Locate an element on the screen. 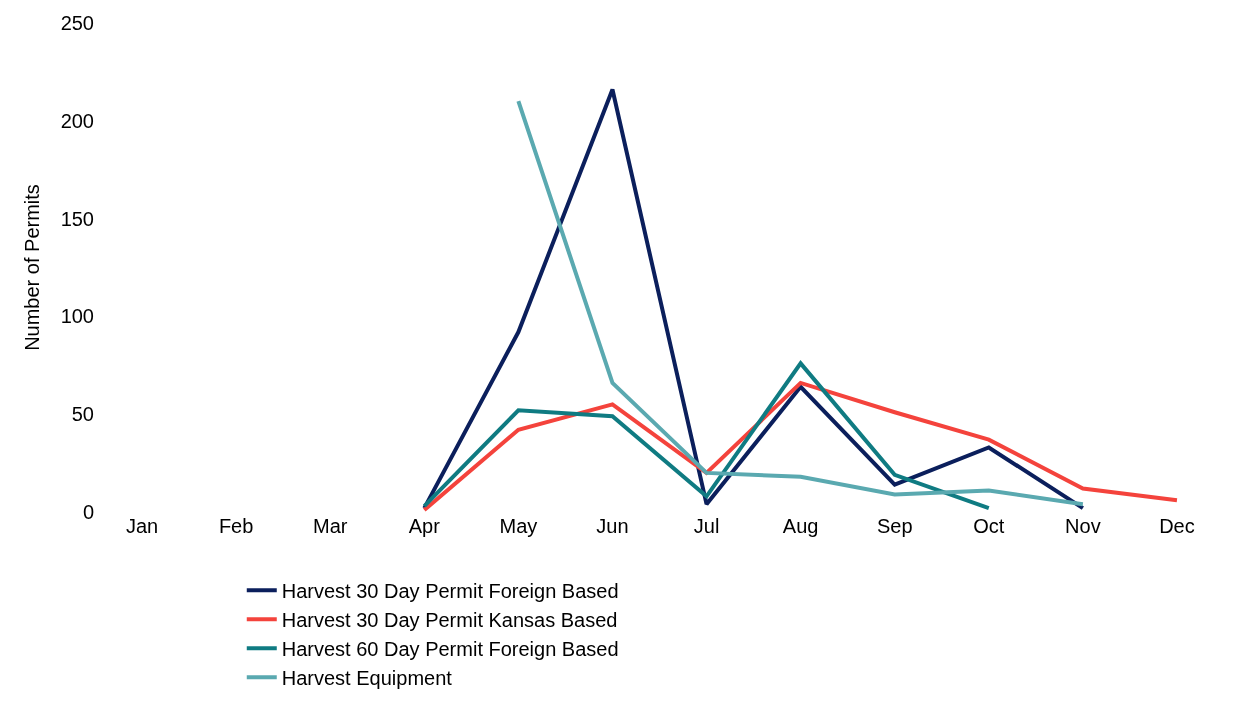  legend-label: Harvest 30 Day Permit Foreign Based is located at coordinates (450, 590).